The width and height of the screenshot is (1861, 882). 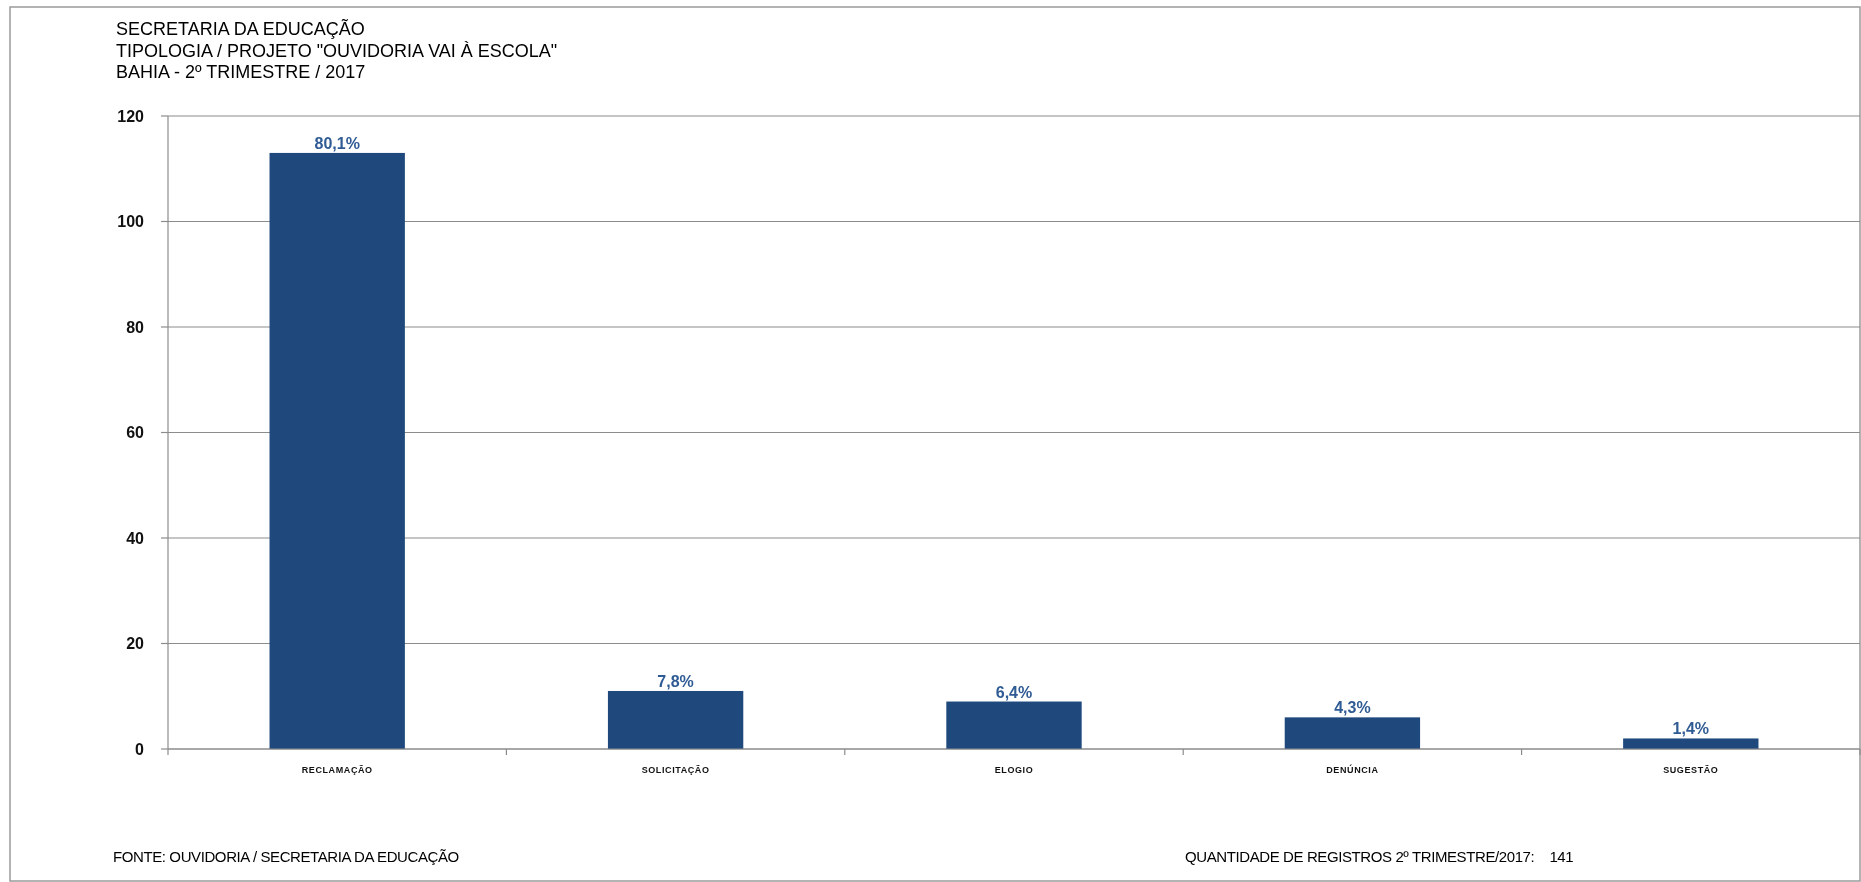 I want to click on y-tick-label: 100, so click(x=131, y=222).